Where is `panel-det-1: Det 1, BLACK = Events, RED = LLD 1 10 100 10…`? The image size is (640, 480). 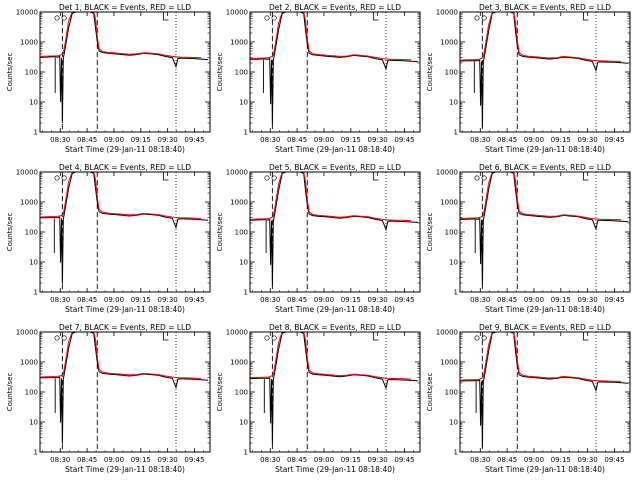 panel-det-1: Det 1, BLACK = Events, RED = LLD 1 10 100 10… is located at coordinates (108, 78).